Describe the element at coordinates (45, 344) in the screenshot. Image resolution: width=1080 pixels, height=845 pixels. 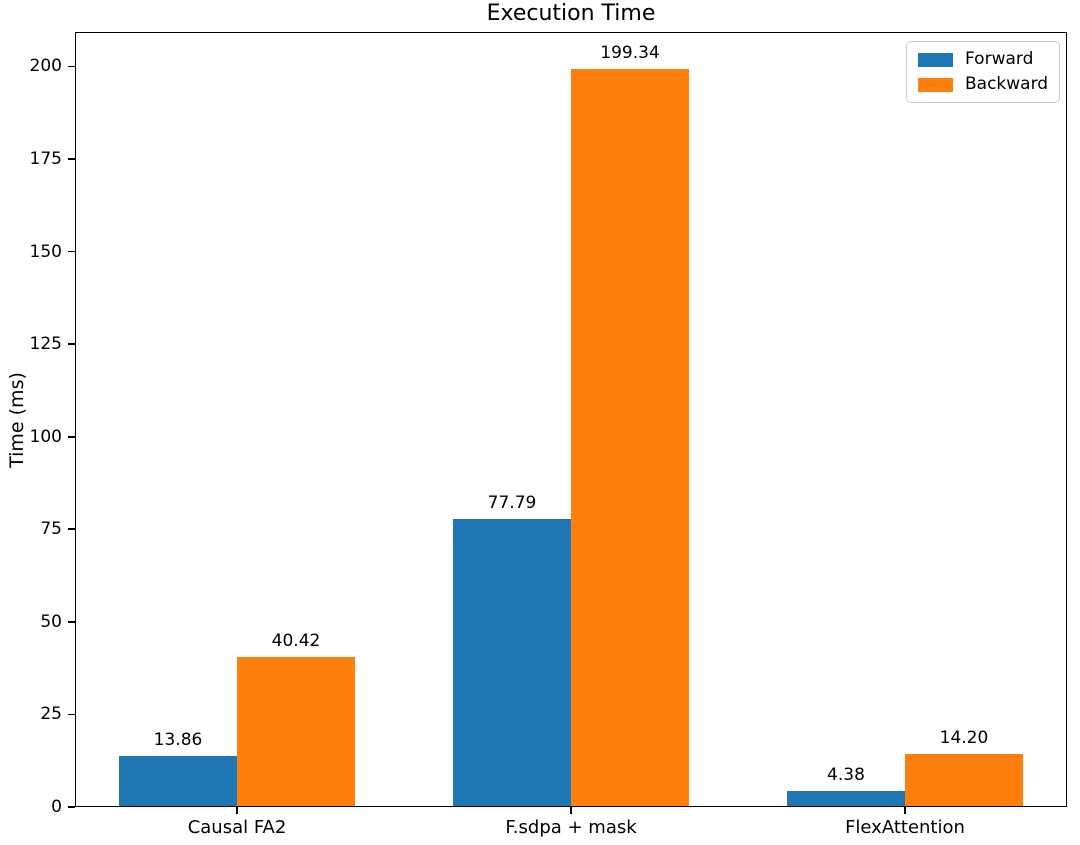
I see `y-tick-label: 125` at that location.